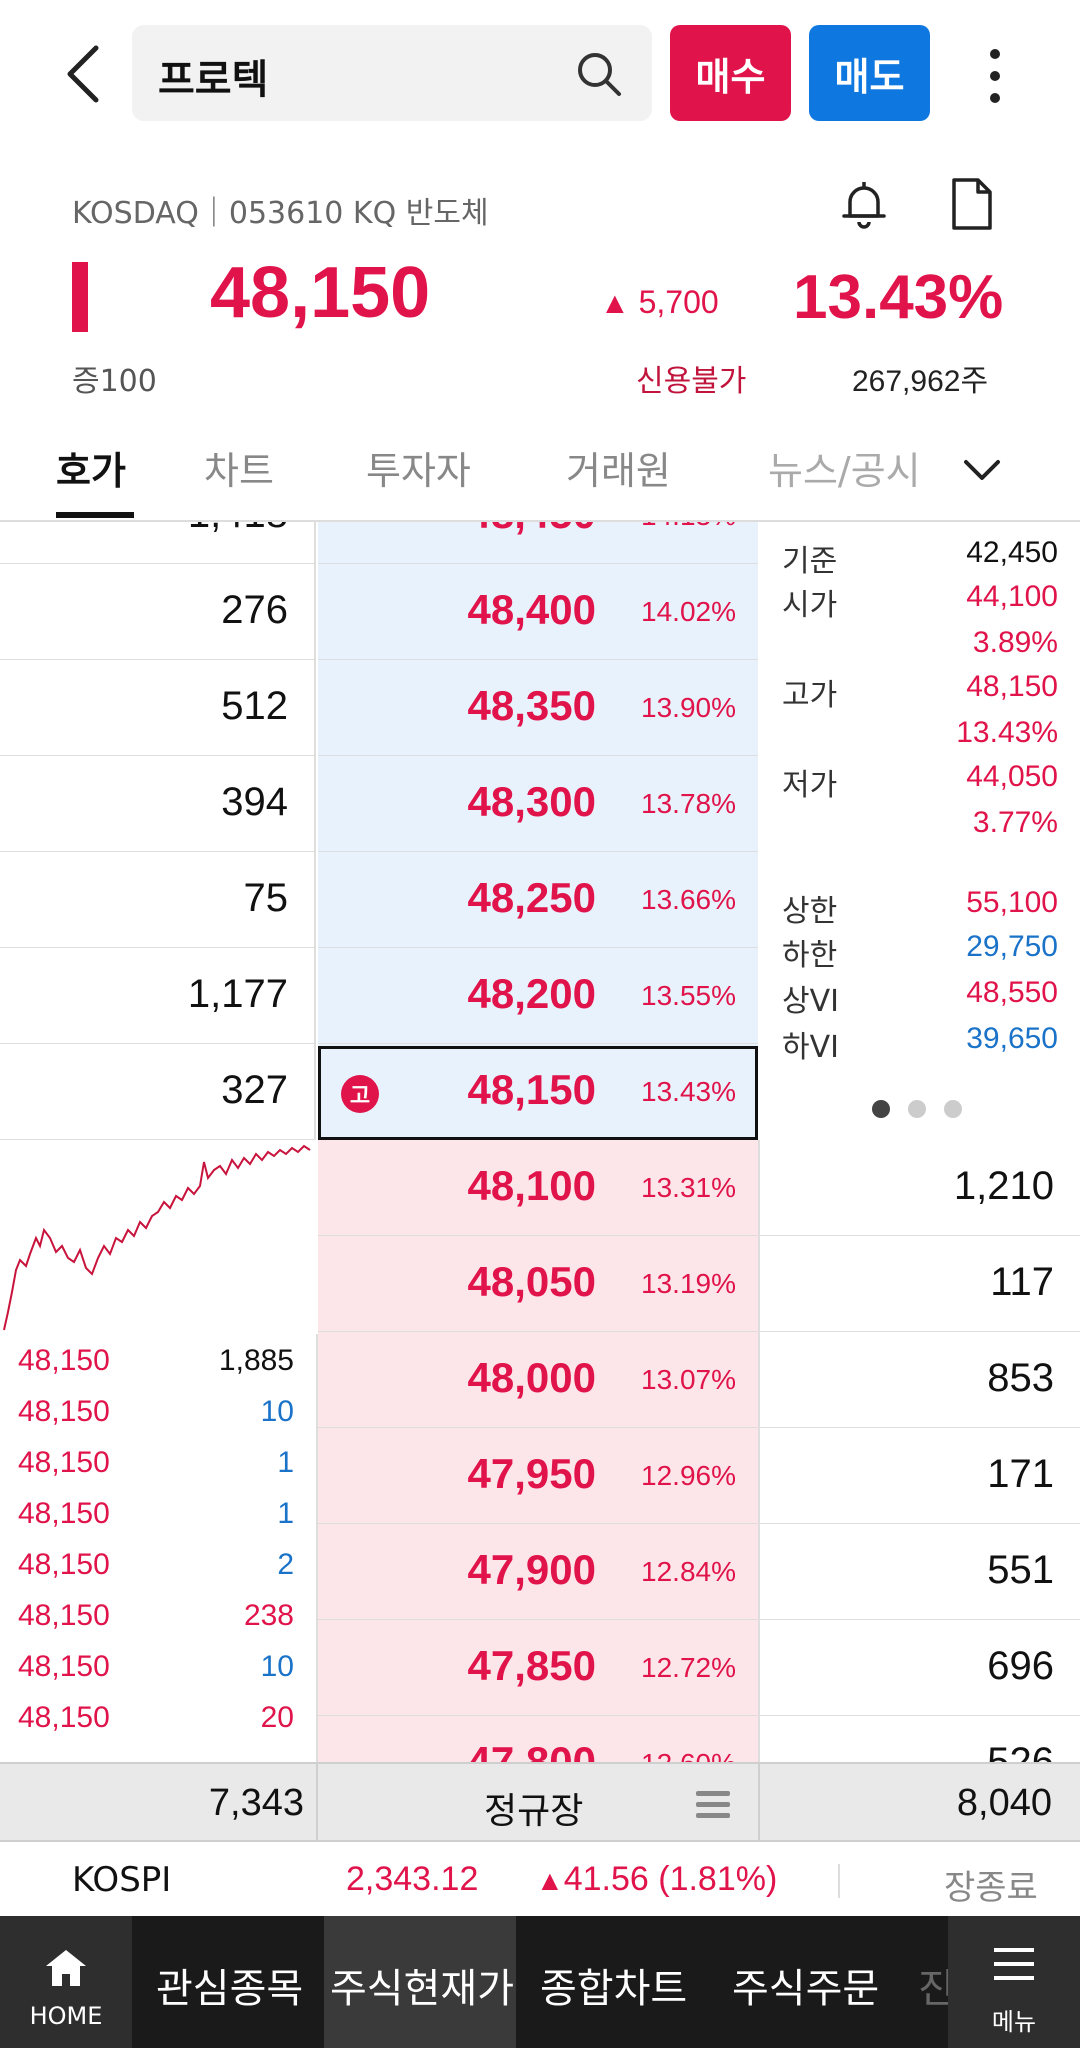 The height and width of the screenshot is (2048, 1080). Describe the element at coordinates (688, 1379) in the screenshot. I see `bid-rate: 13.07%` at that location.